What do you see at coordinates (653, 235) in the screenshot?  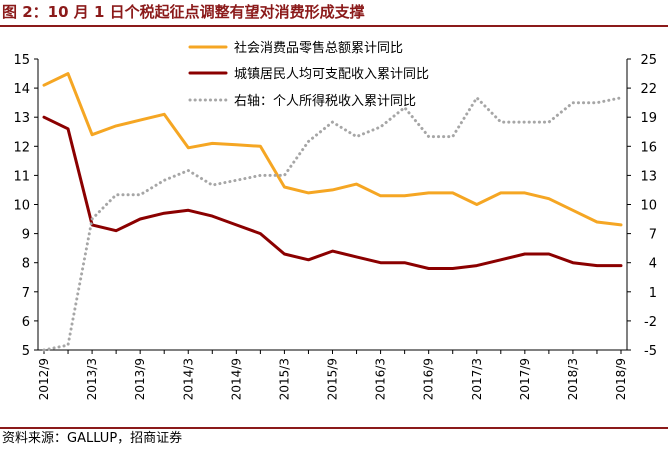 I see `right-tick-label: 7` at bounding box center [653, 235].